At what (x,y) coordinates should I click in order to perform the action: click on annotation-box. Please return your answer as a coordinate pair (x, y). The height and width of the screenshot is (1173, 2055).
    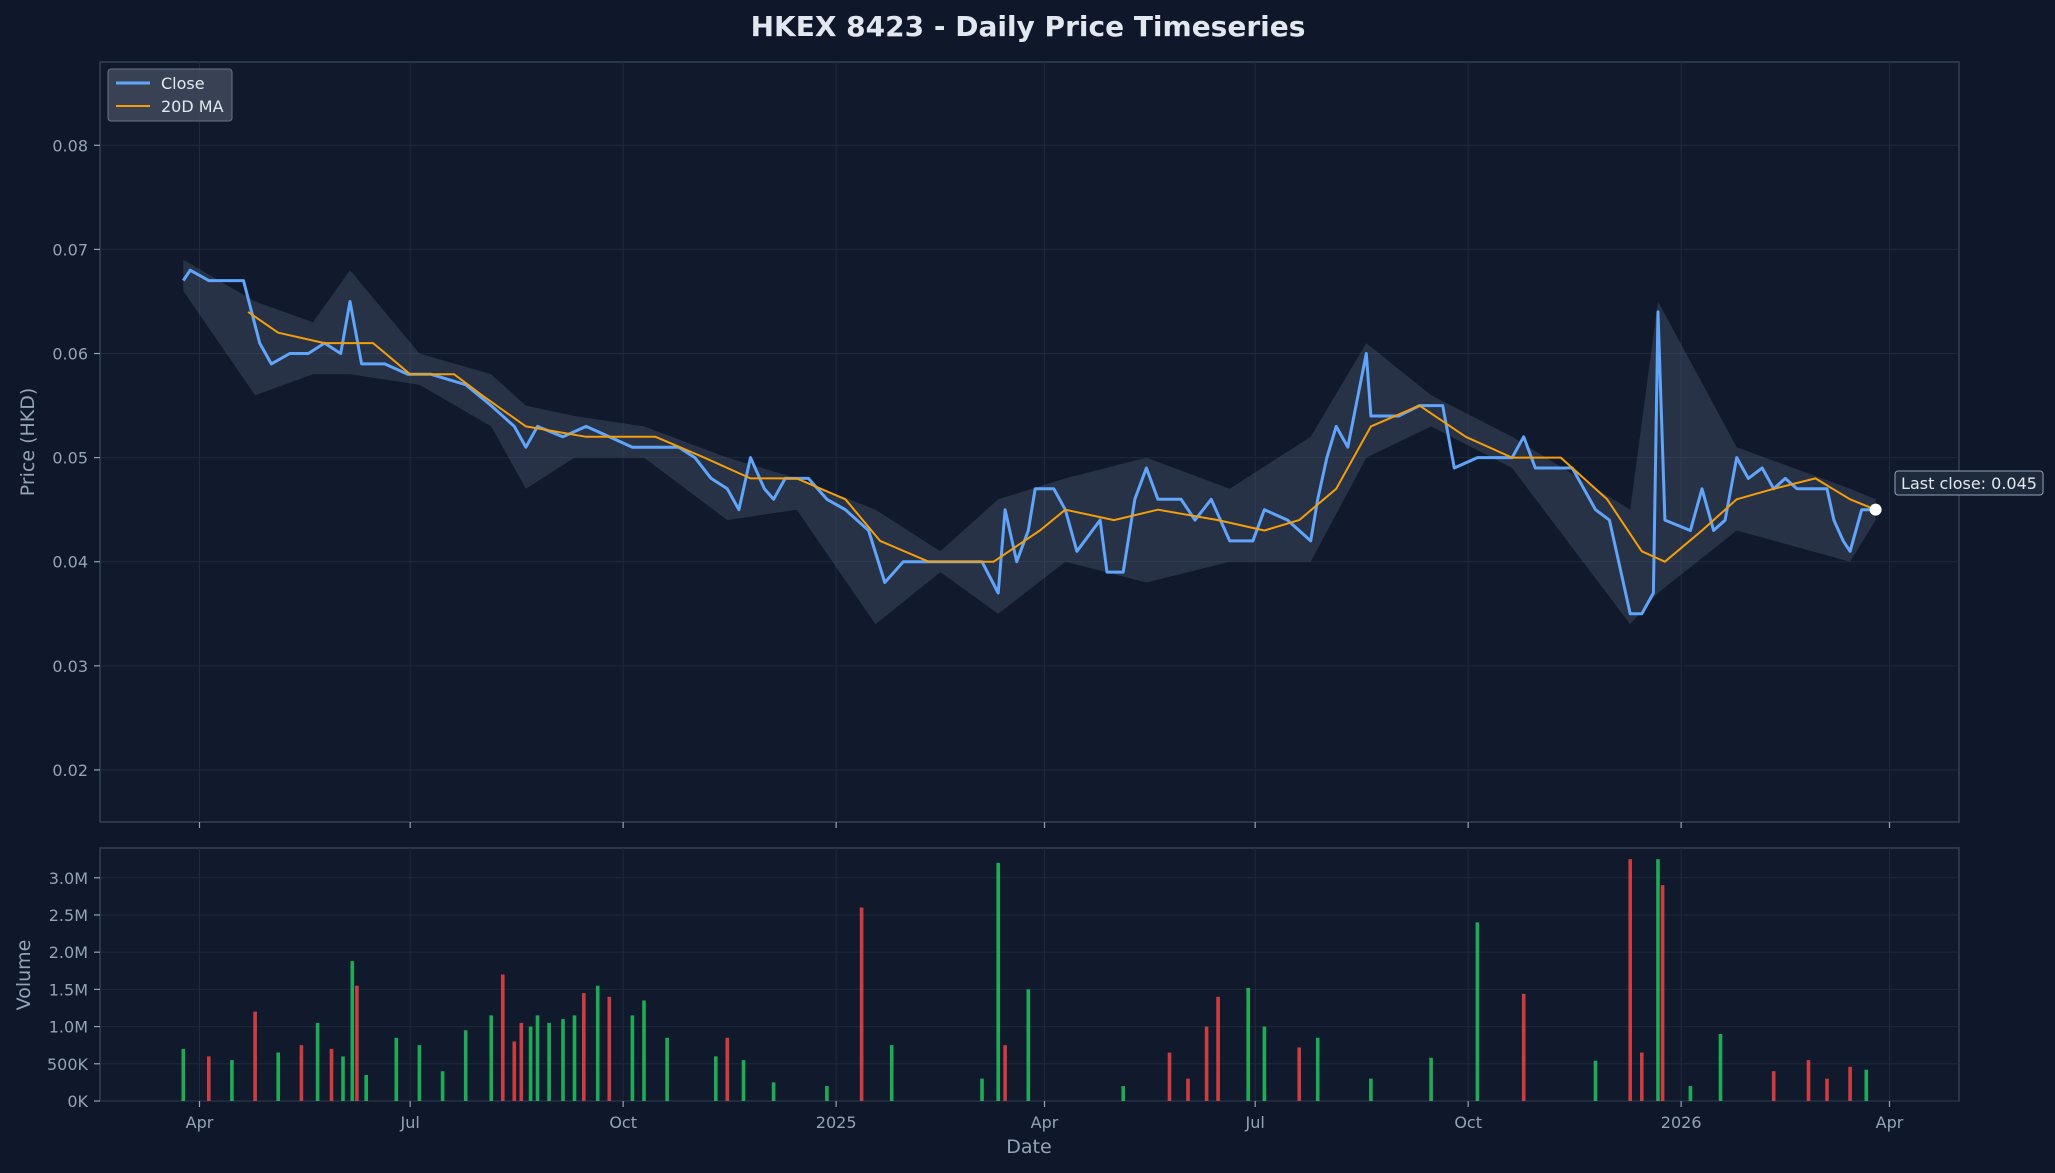
    Looking at the image, I should click on (1969, 483).